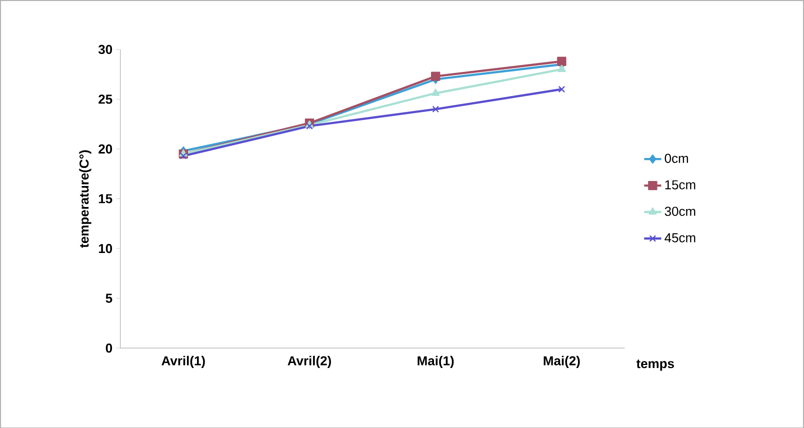  I want to click on y-tick-label: 0, so click(109, 347).